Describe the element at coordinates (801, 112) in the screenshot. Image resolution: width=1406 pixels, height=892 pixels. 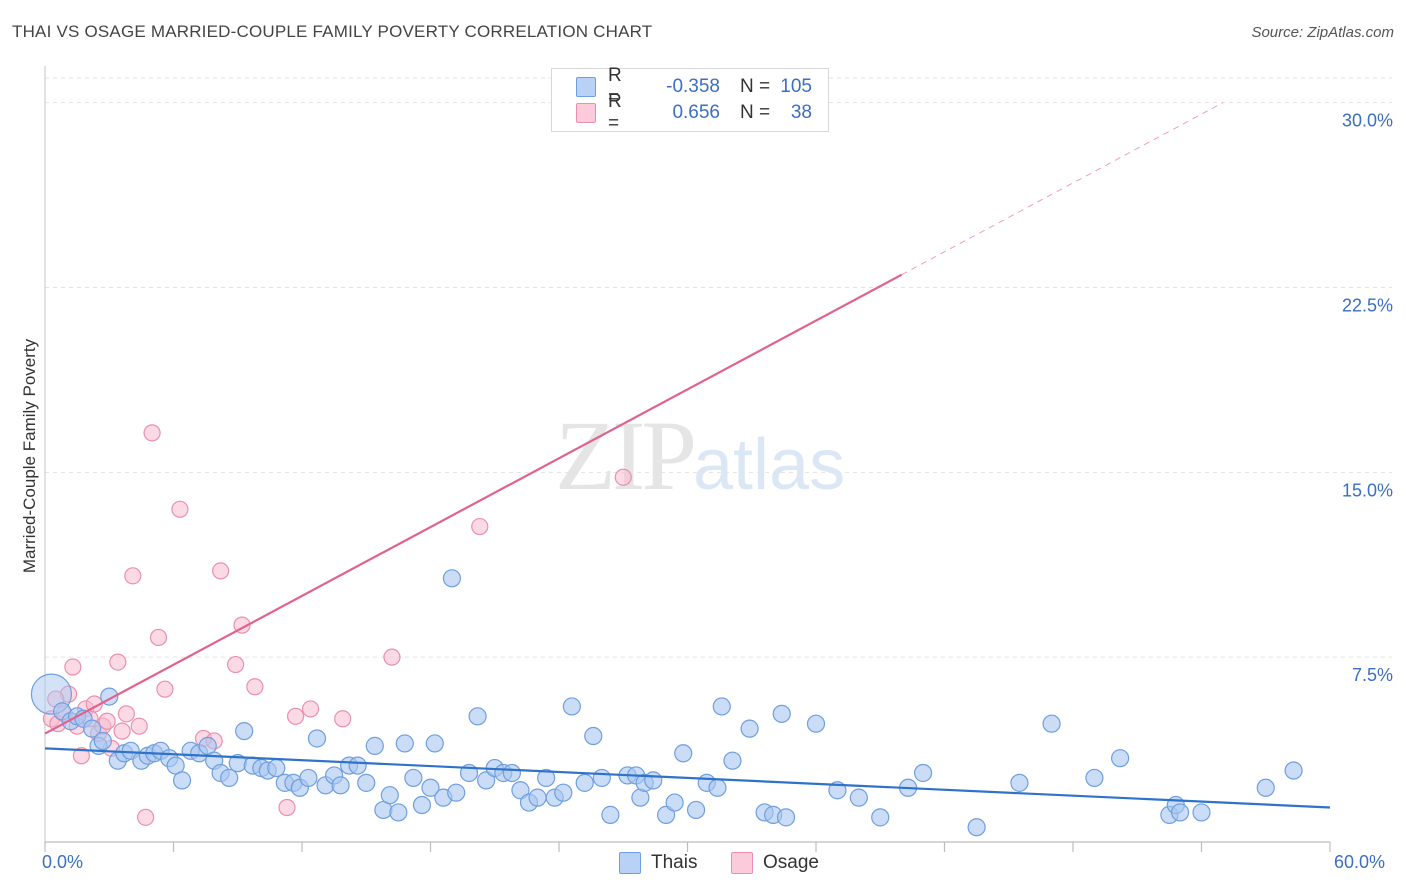
I see `legend-n-value: 38` at that location.